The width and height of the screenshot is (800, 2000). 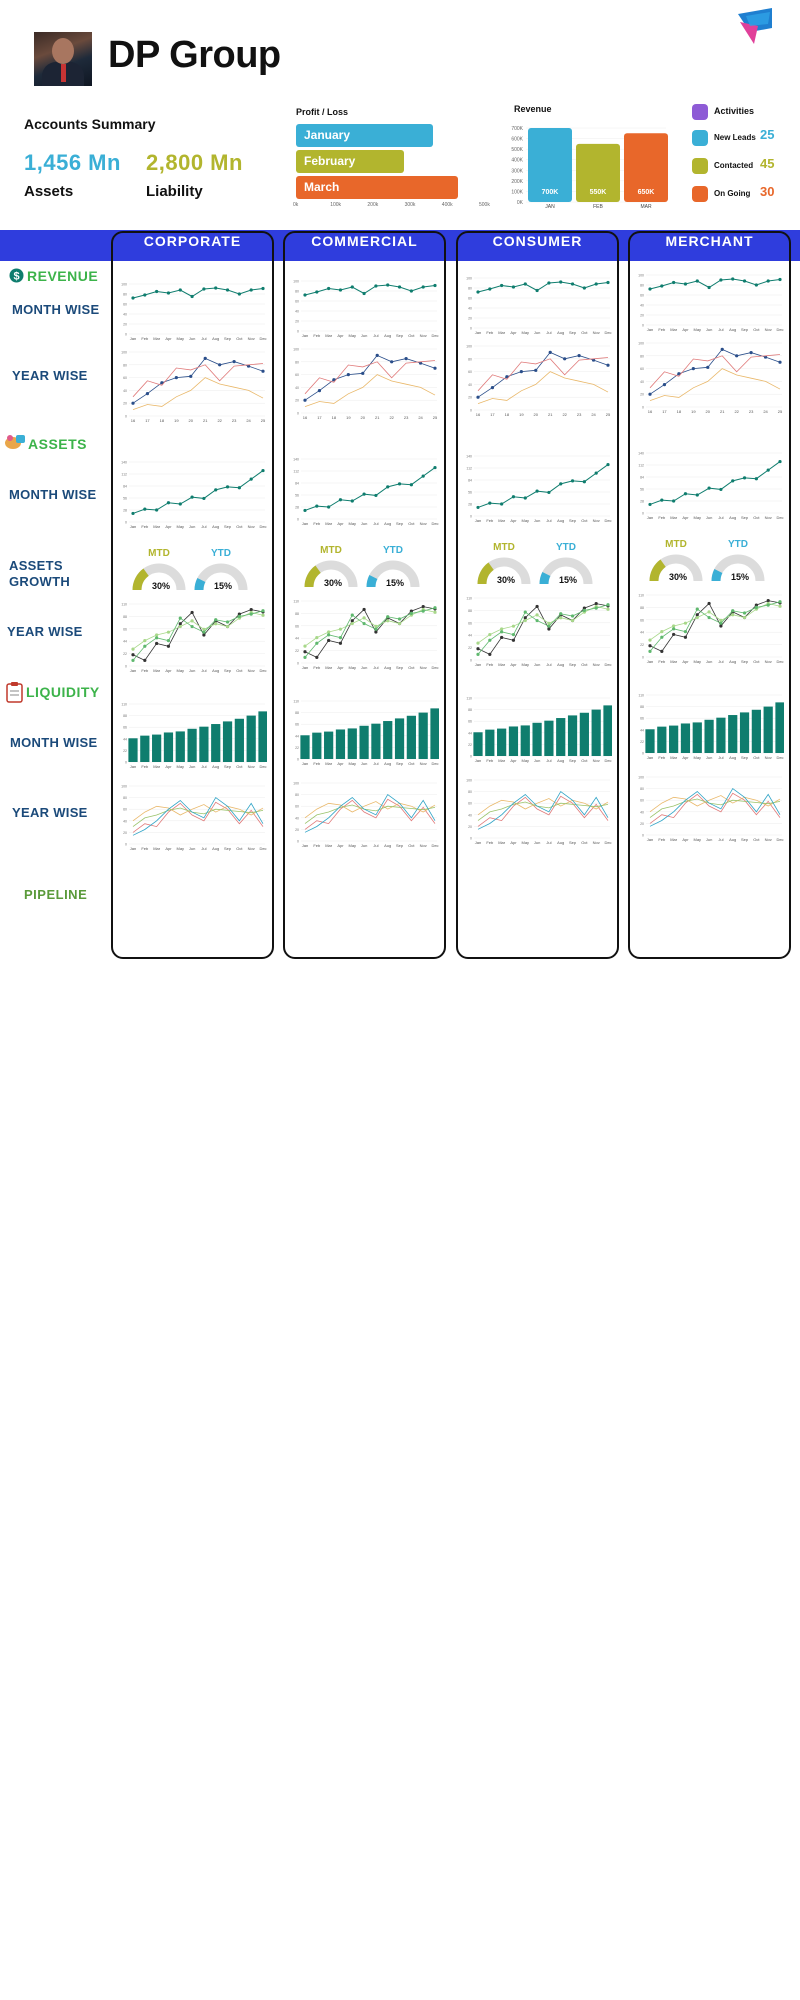 I want to click on revenue-y-tick: 200K, so click(x=517, y=182).